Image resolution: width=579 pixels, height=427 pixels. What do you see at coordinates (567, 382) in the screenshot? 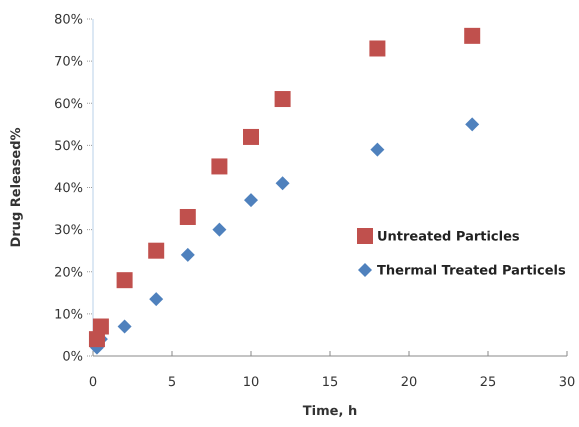
I see `x-tick-label: 30` at bounding box center [567, 382].